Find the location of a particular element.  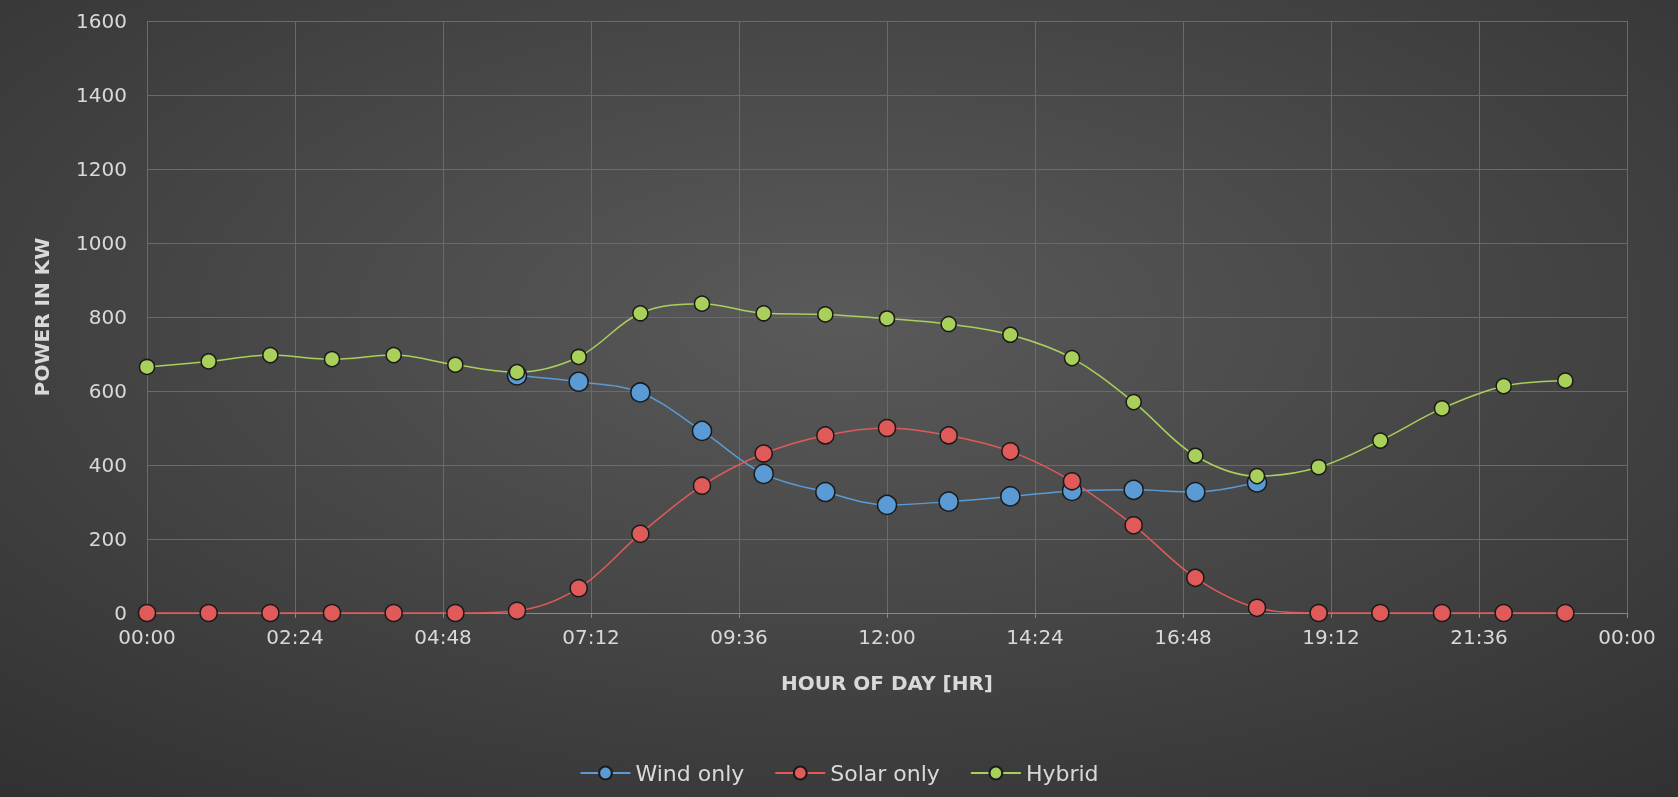

y-tick-label: 800 is located at coordinates (107, 317).